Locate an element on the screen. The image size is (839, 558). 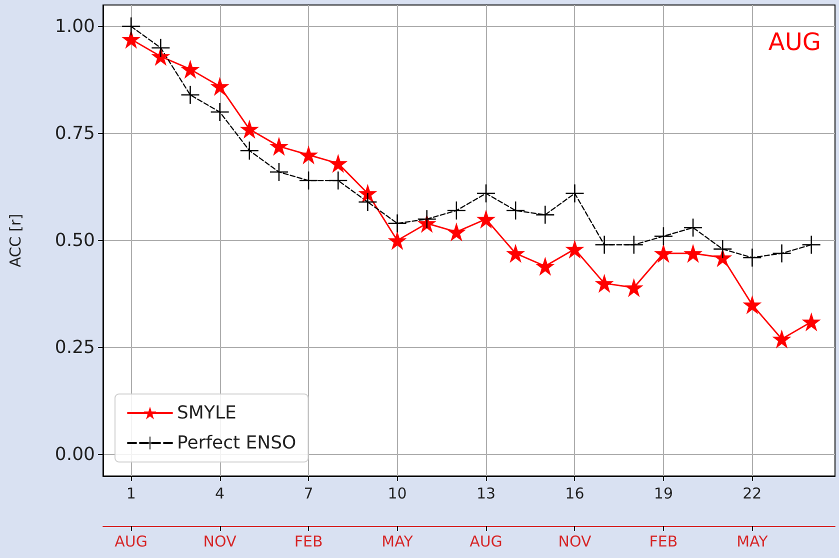
x-tick-label: 7 is located at coordinates (309, 493).